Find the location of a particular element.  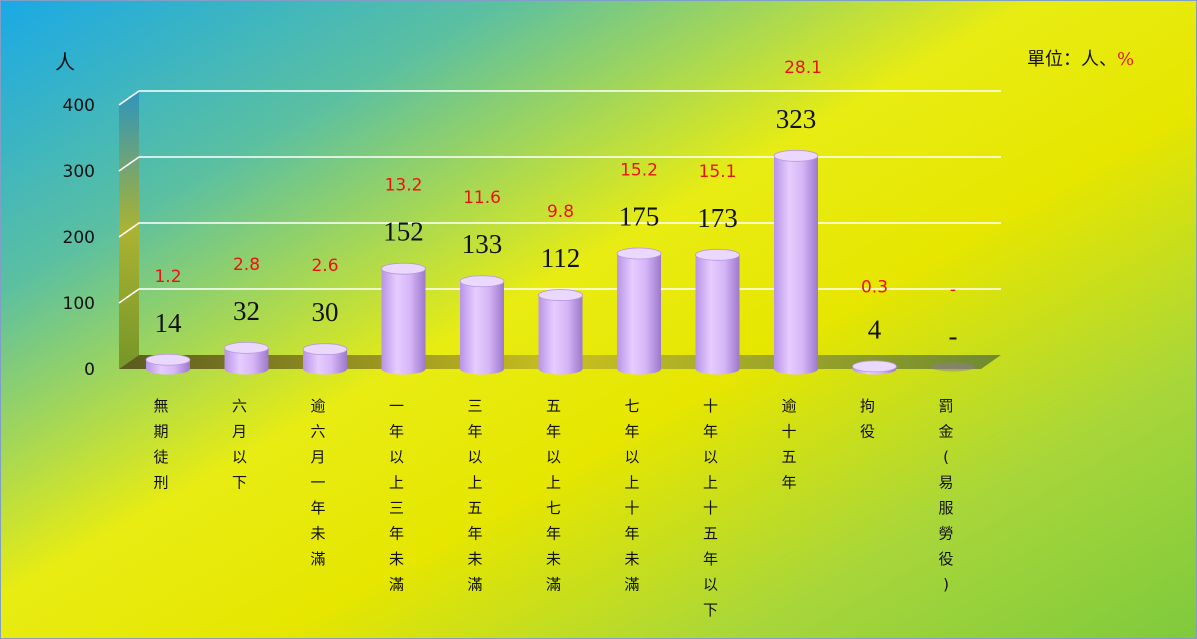

percent-label: 0.3 is located at coordinates (874, 287).